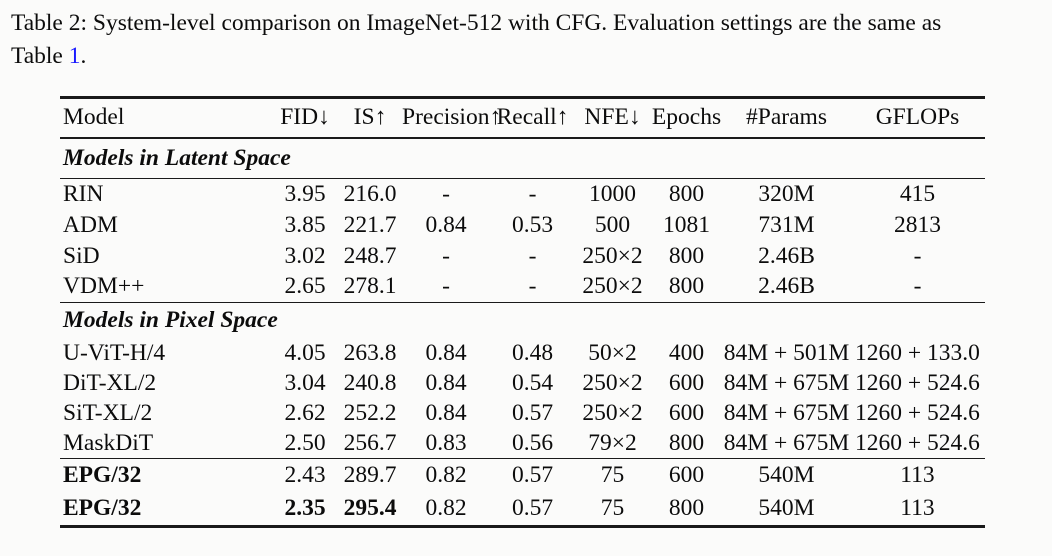 Image resolution: width=1052 pixels, height=556 pixels. I want to click on table-cell: 221.7, so click(370, 224).